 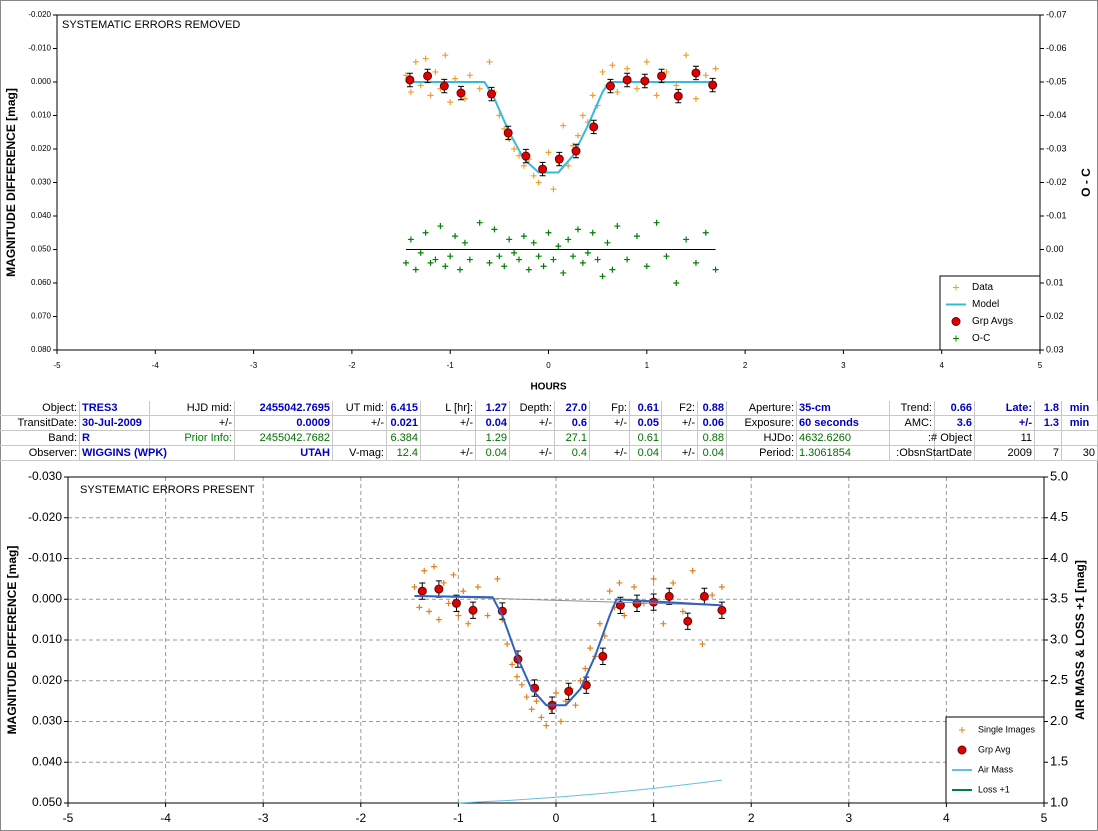 What do you see at coordinates (254, 365) in the screenshot?
I see `x-tick-label: -3` at bounding box center [254, 365].